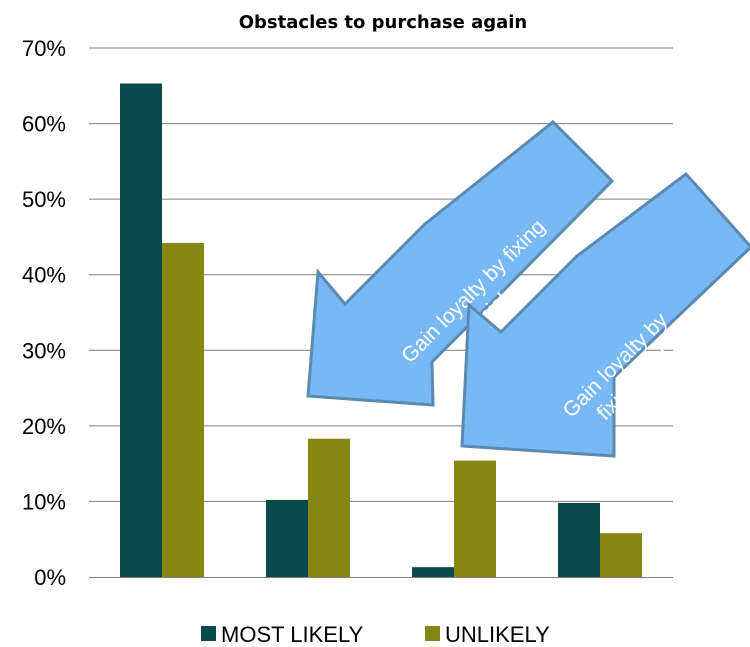 The height and width of the screenshot is (647, 750). What do you see at coordinates (375, 634) in the screenshot?
I see `legend: MOST LIKELY UNLIKELY` at bounding box center [375, 634].